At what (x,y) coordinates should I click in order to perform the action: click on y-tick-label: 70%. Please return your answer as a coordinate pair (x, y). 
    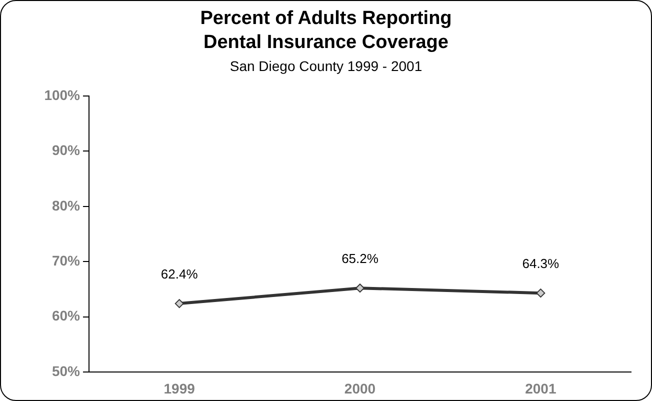
    Looking at the image, I should click on (66, 260).